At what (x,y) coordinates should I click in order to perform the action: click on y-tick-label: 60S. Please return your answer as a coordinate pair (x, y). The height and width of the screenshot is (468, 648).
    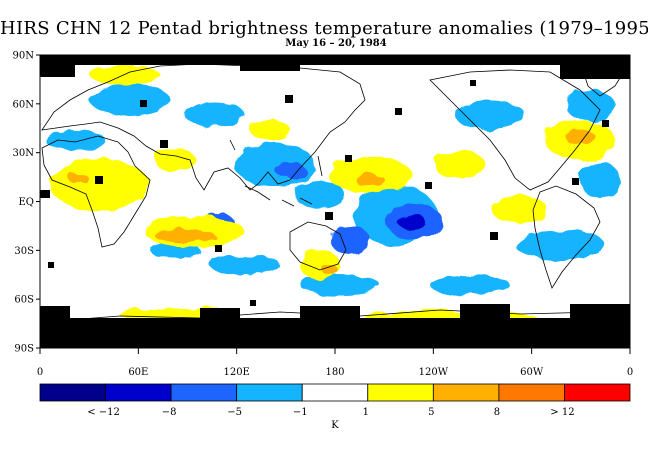
    Looking at the image, I should click on (24, 300).